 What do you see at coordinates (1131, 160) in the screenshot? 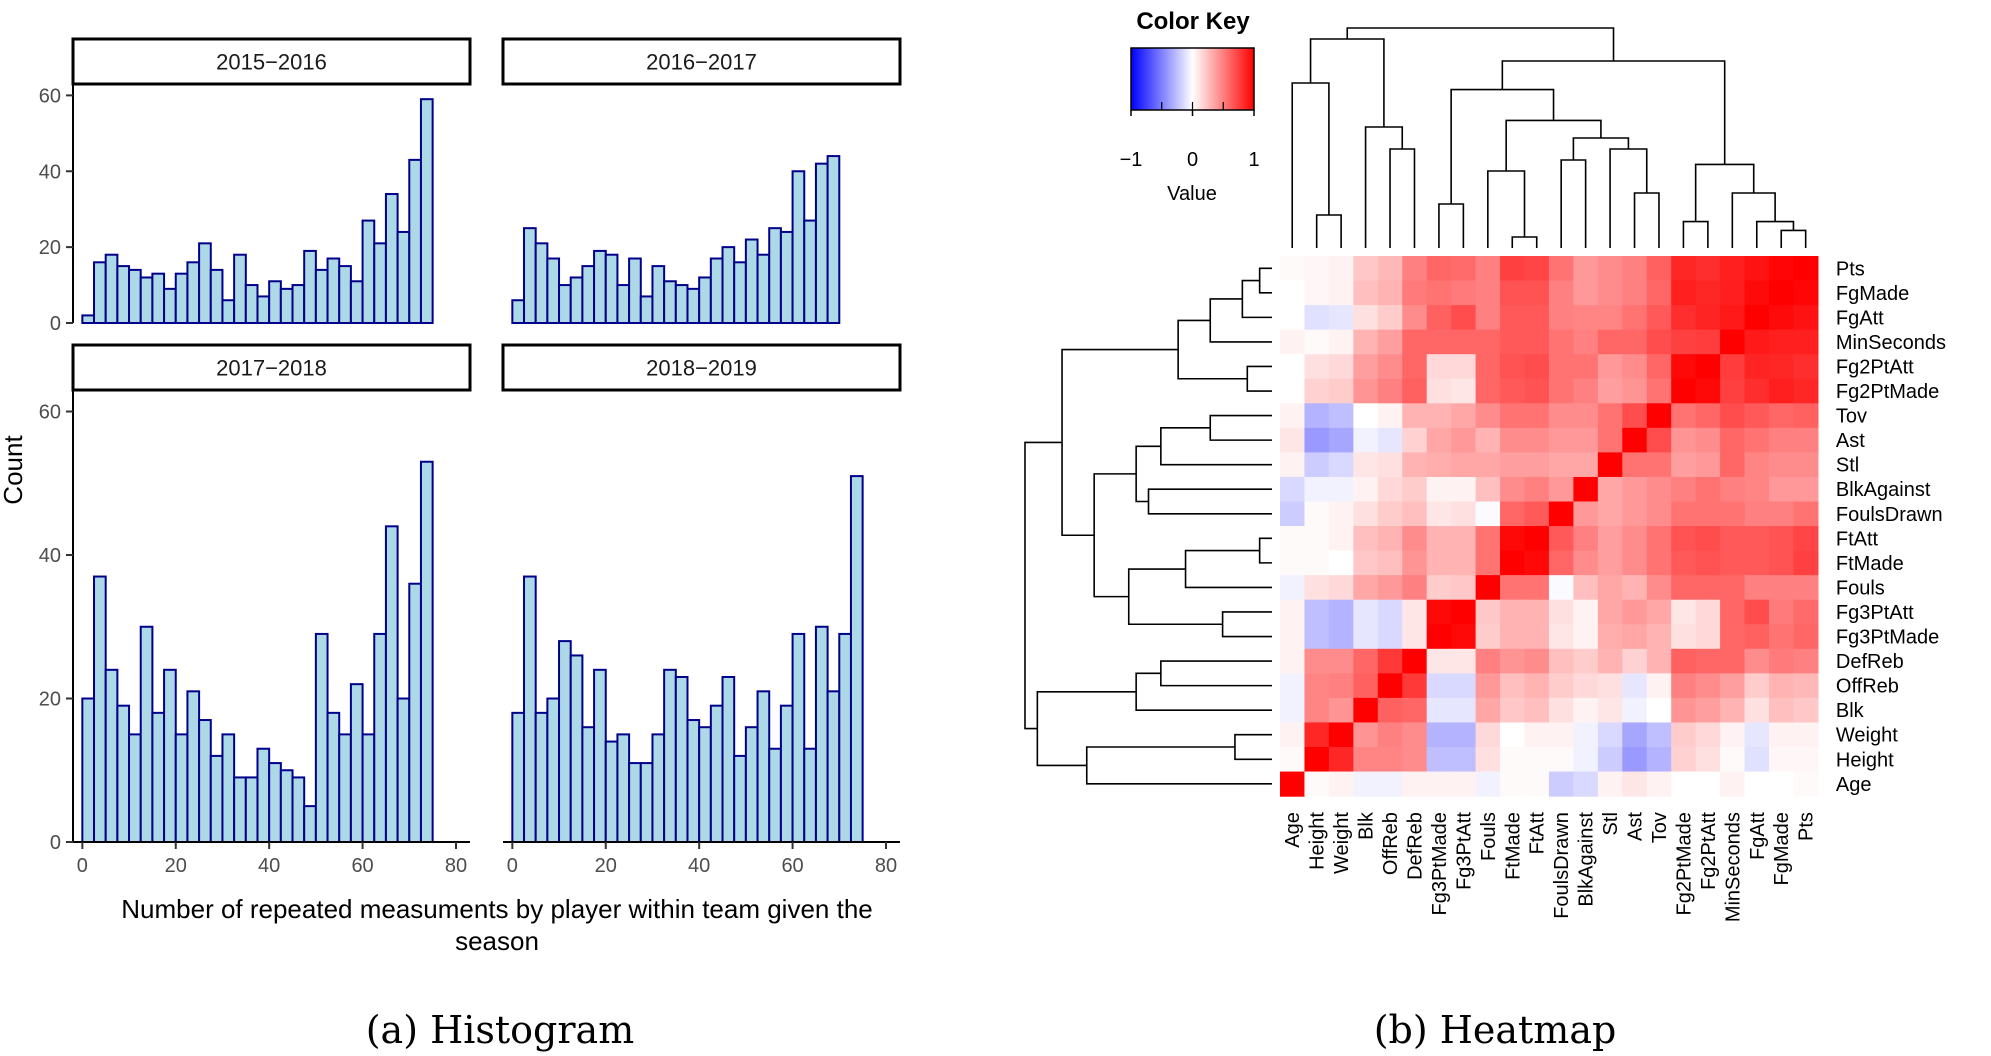
I see `color-key-tick-label: −1` at bounding box center [1131, 160].